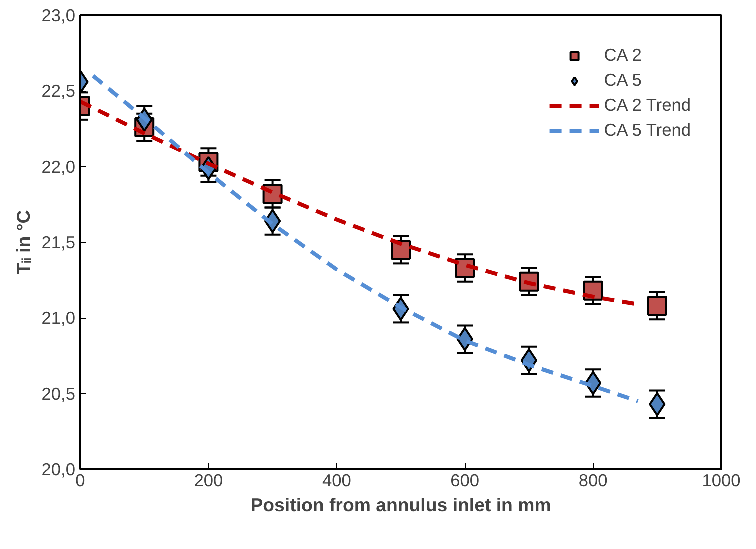 The width and height of the screenshot is (756, 549). I want to click on y-axis-title: Tᵢᵢ in °C, so click(23, 242).